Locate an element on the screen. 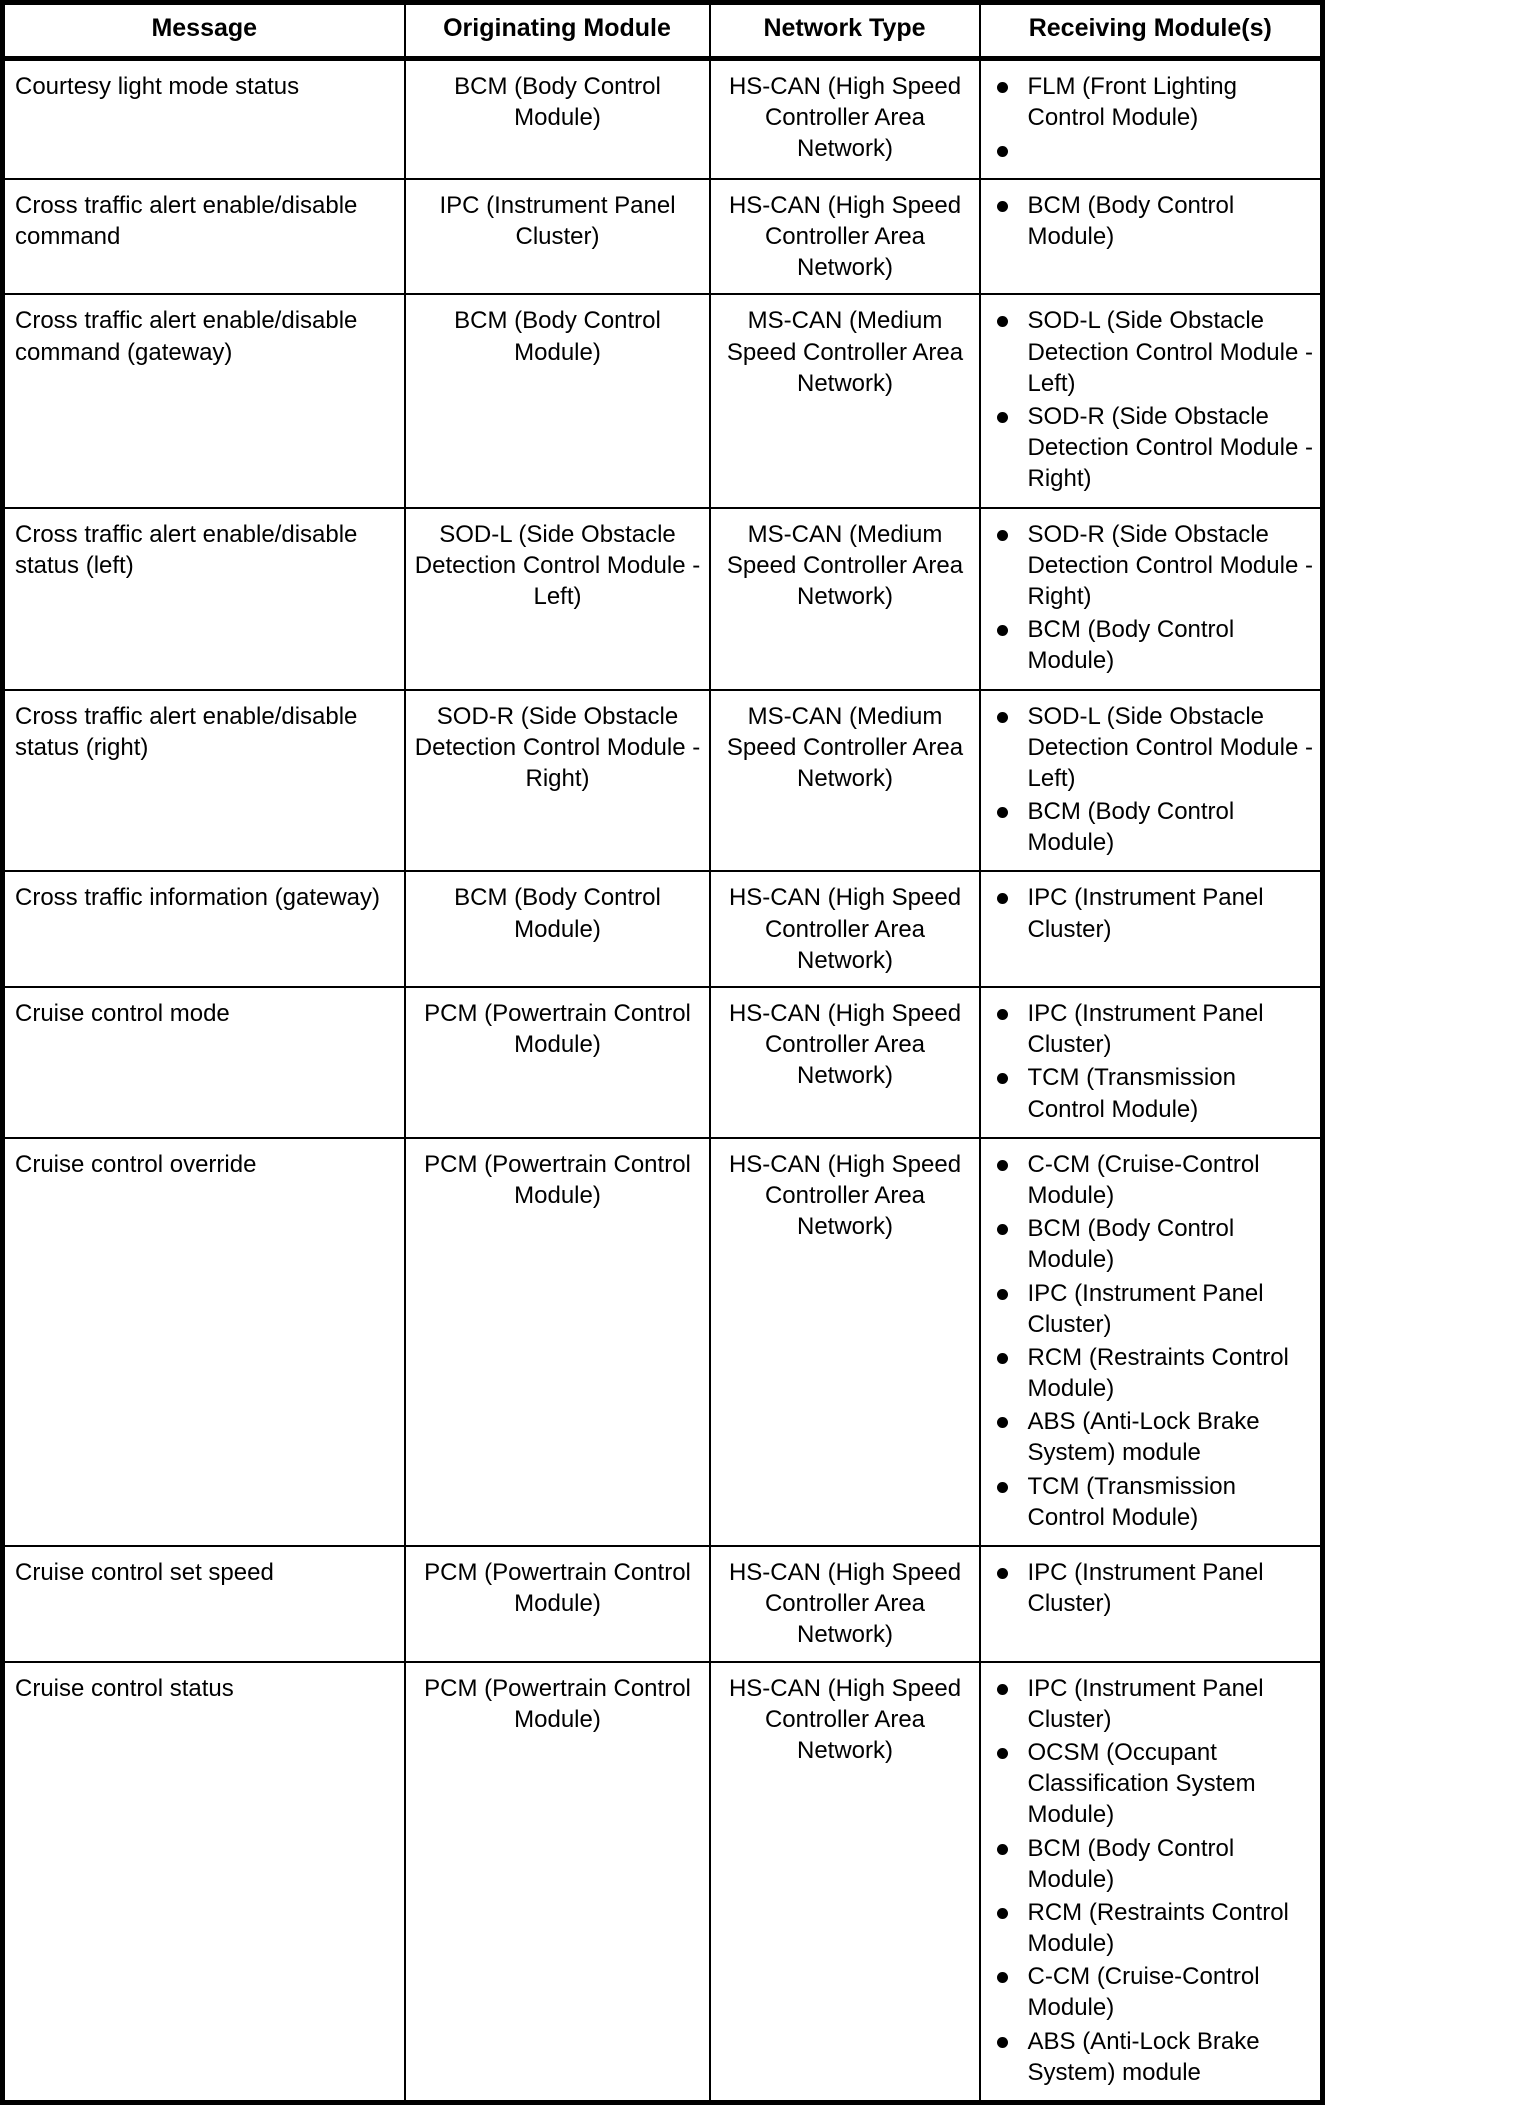 Image resolution: width=1520 pixels, height=2105 pixels. cell-message: Cruise control status is located at coordinates (204, 1881).